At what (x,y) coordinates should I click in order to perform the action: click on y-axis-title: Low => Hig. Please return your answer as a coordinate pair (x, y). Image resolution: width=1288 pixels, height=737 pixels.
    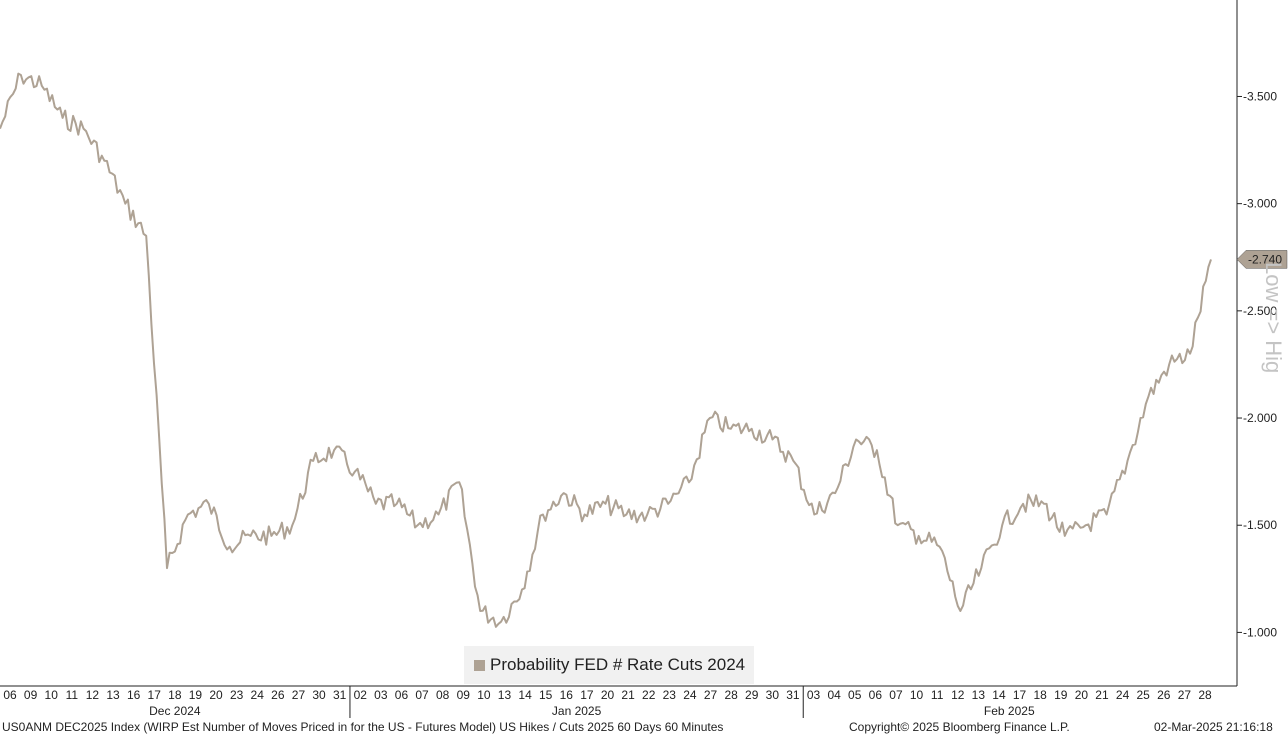
    Looking at the image, I should click on (1273, 318).